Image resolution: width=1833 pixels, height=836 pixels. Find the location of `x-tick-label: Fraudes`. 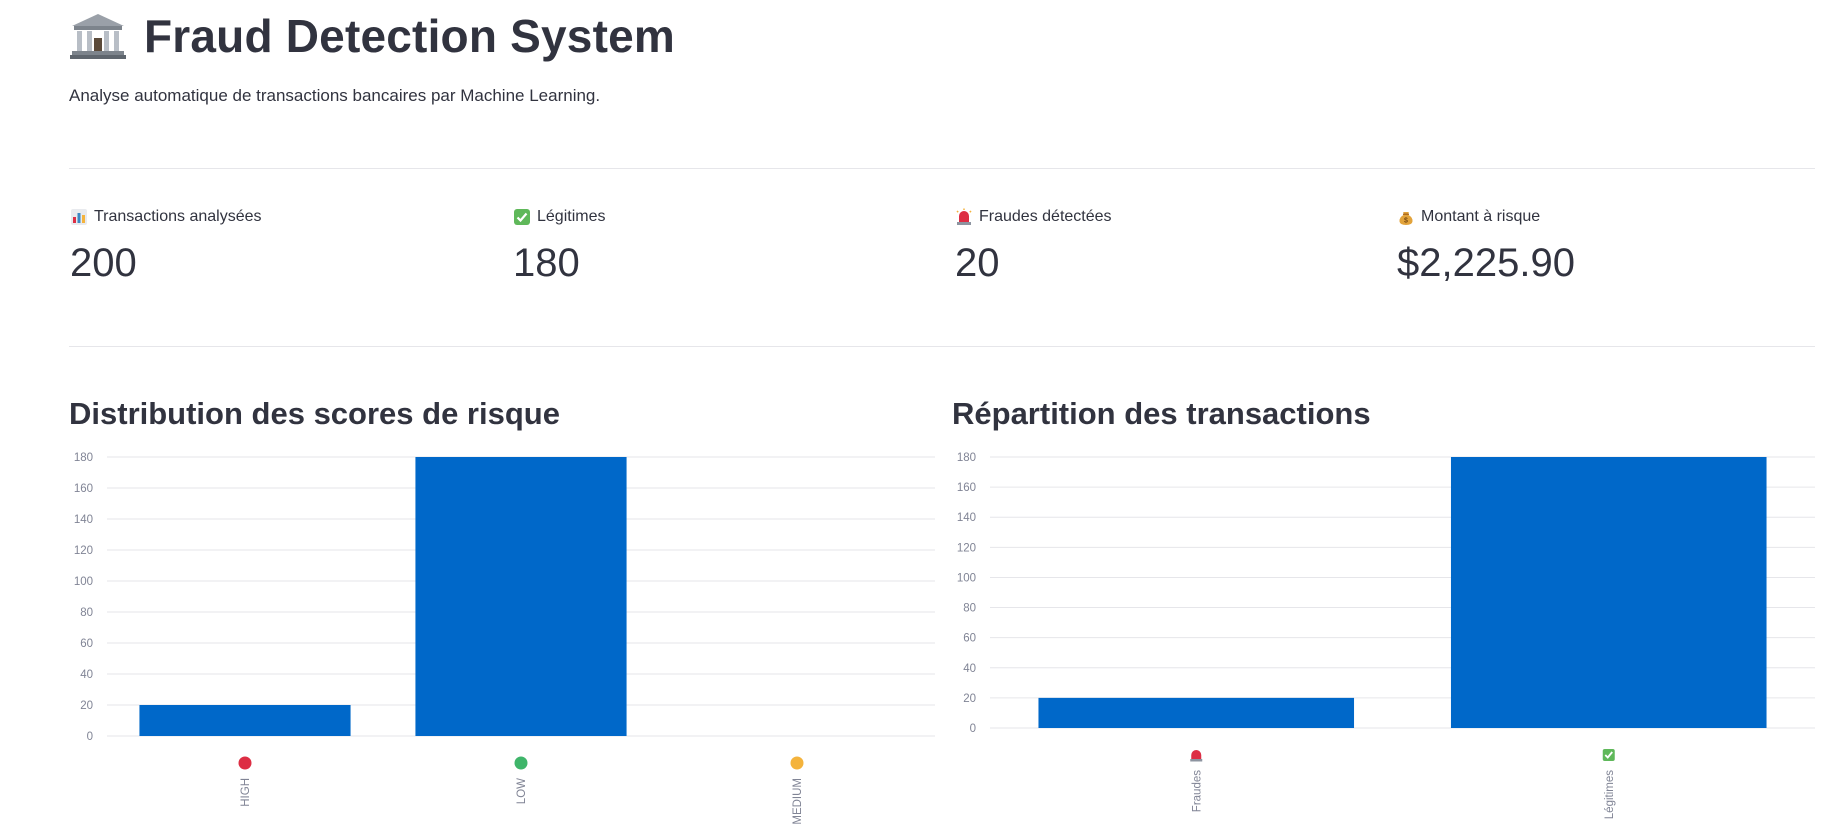

x-tick-label: Fraudes is located at coordinates (1197, 791).